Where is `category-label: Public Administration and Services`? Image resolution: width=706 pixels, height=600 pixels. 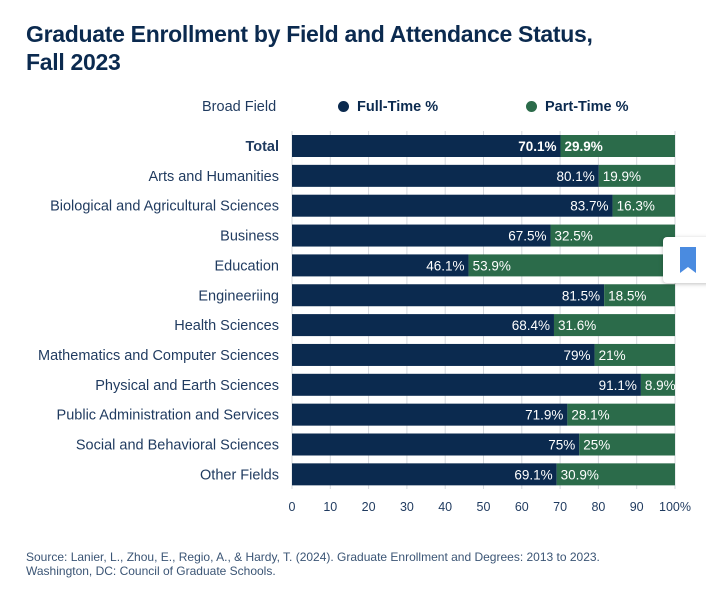
category-label: Public Administration and Services is located at coordinates (168, 416).